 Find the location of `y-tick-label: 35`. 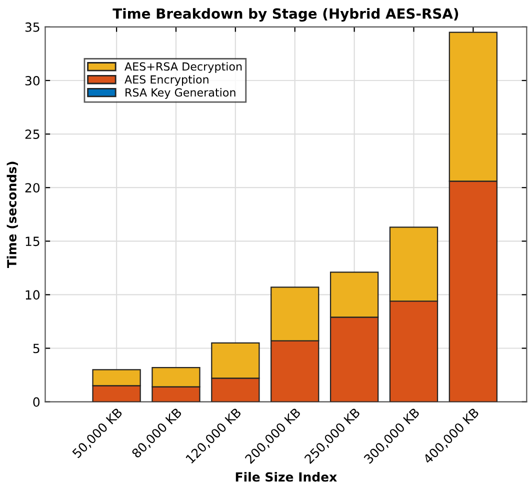

y-tick-label: 35 is located at coordinates (32, 27).